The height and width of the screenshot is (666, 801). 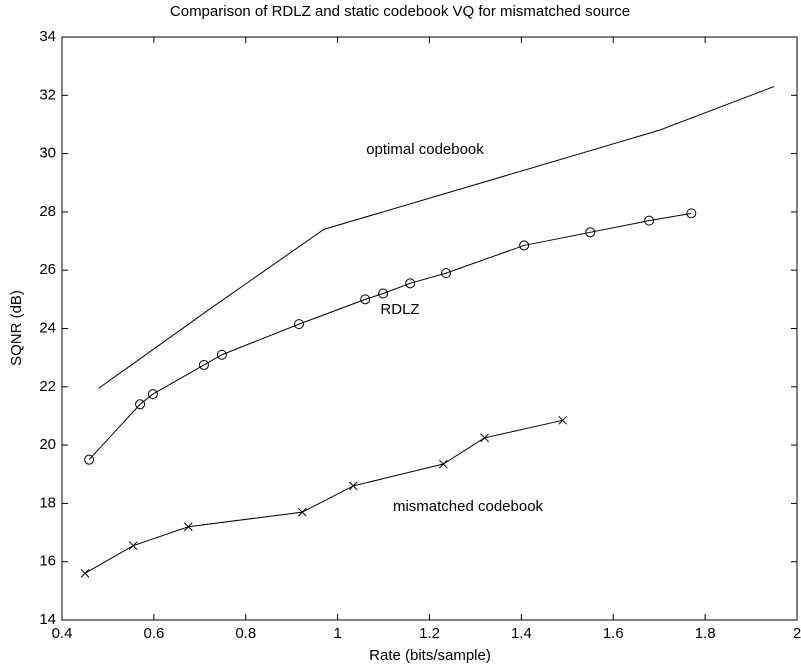 What do you see at coordinates (425, 149) in the screenshot?
I see `annotation: optimal codebook` at bounding box center [425, 149].